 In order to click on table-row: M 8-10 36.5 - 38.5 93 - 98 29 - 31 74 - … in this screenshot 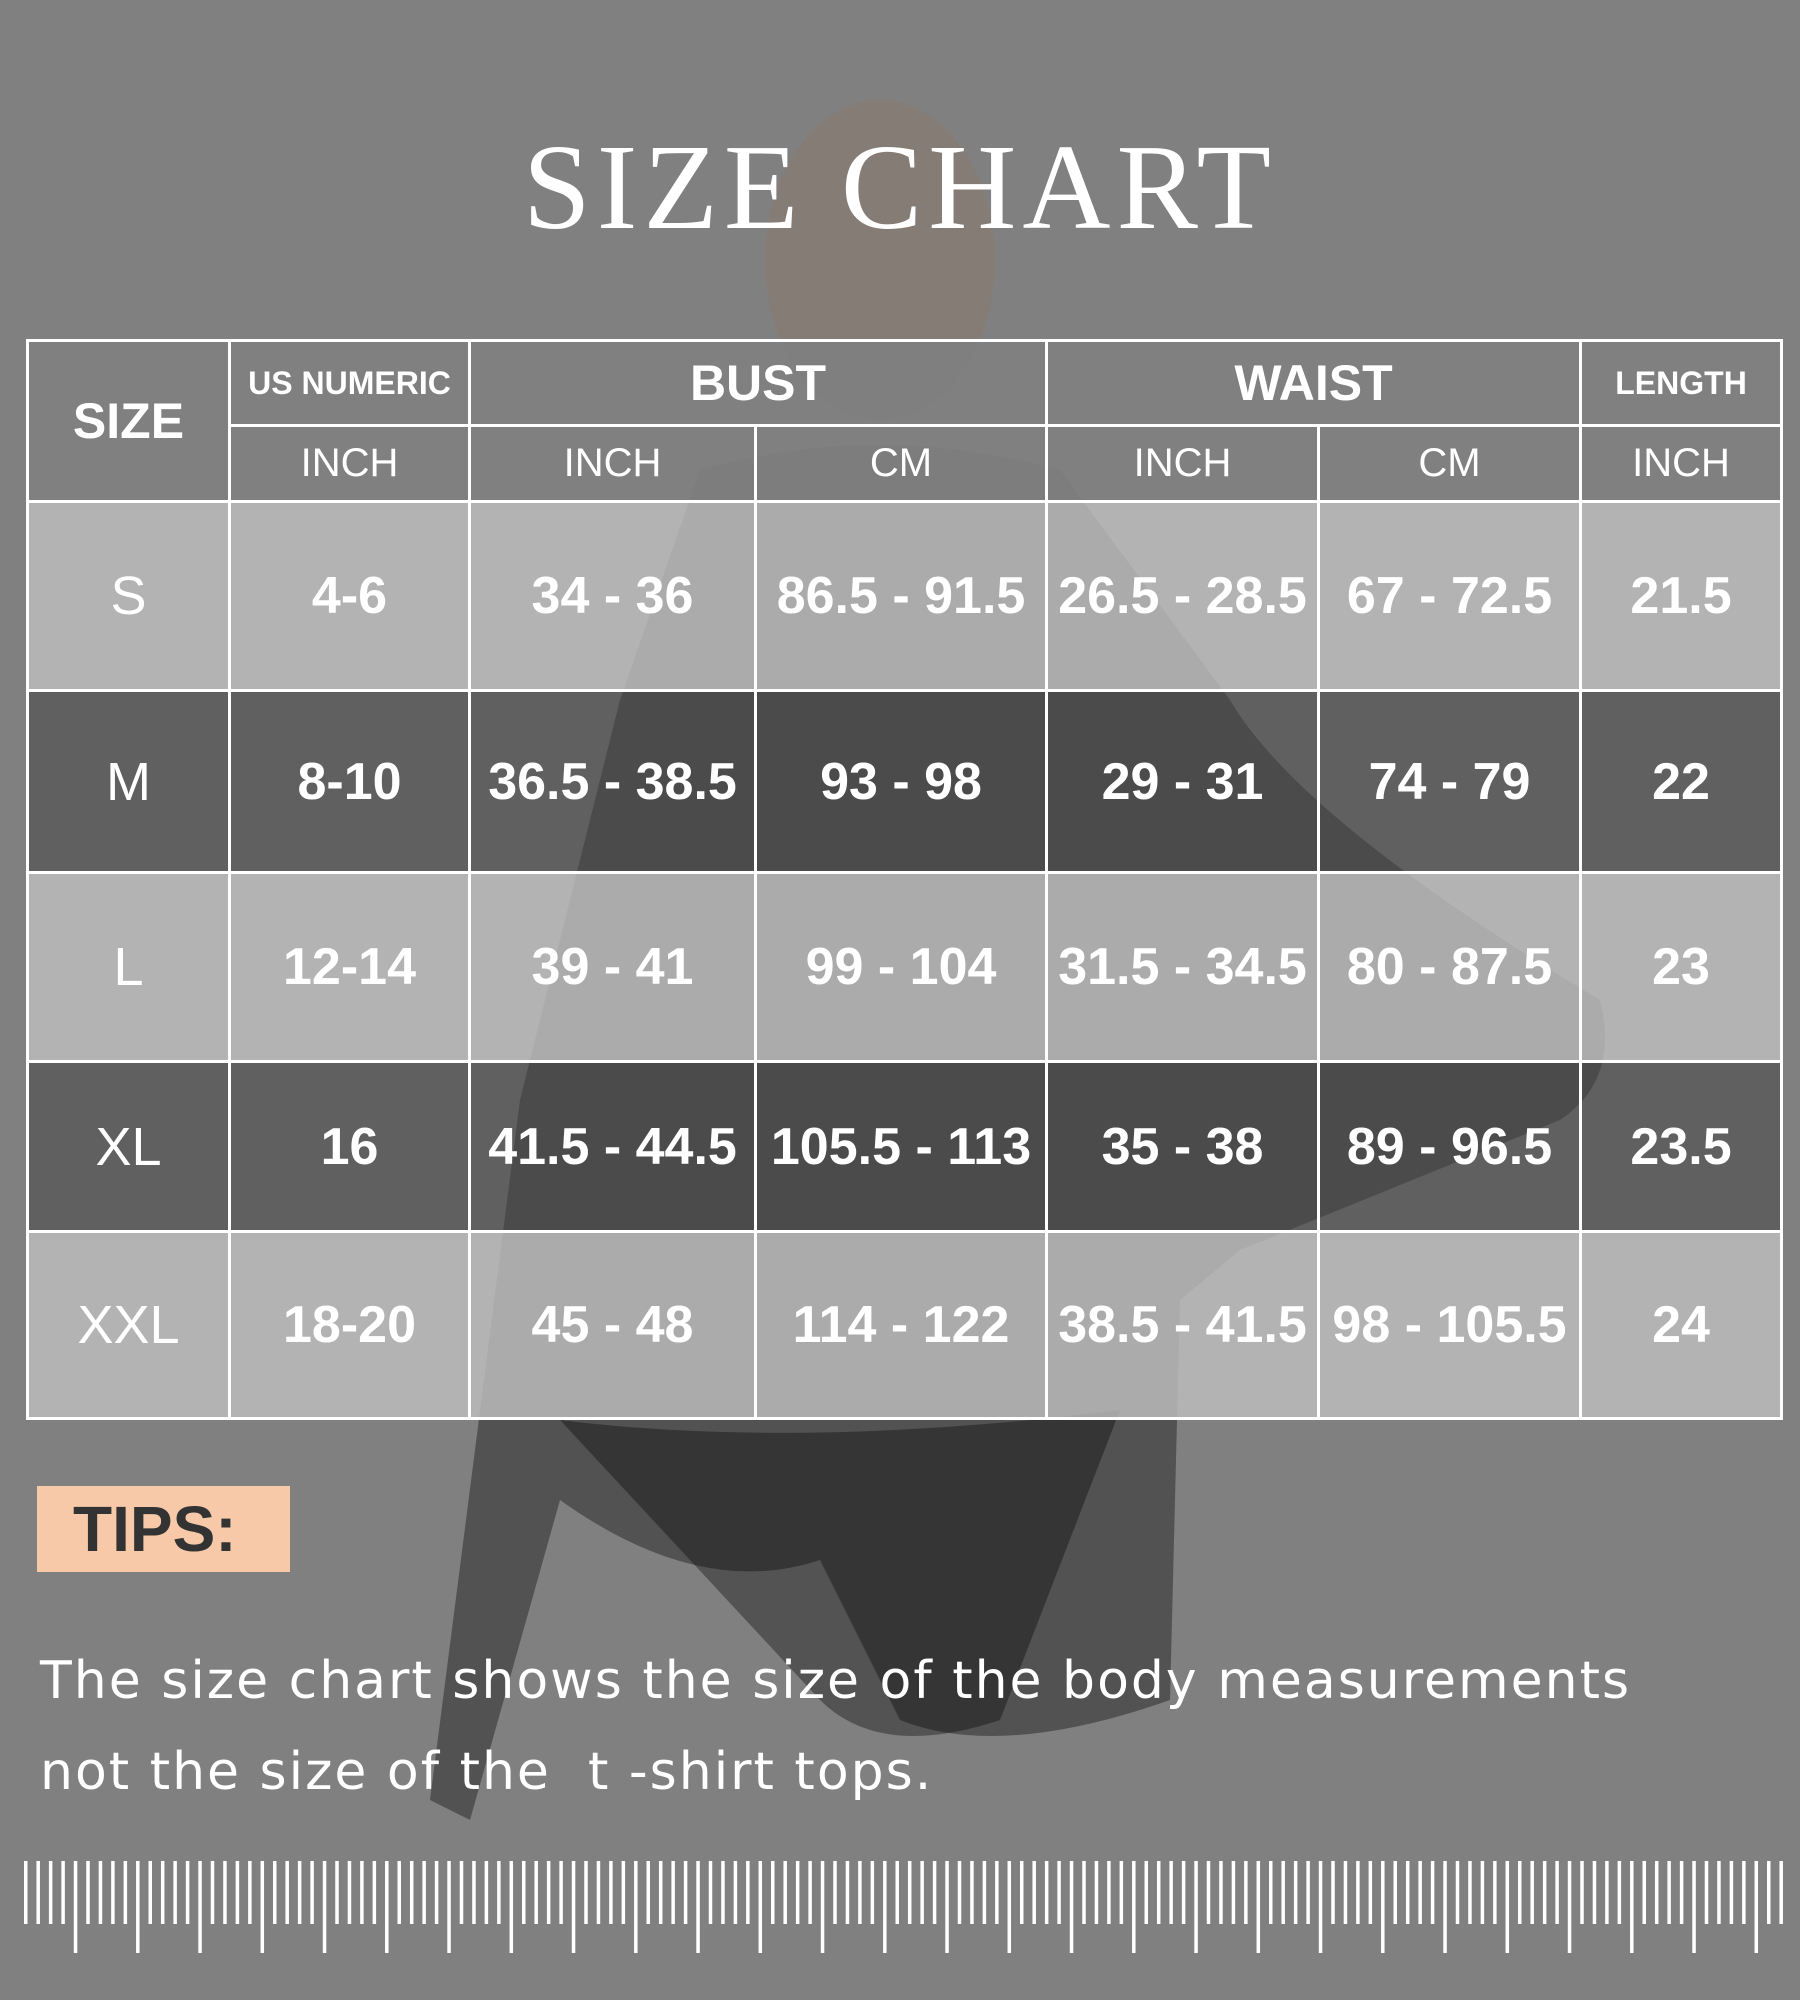, I will do `click(905, 781)`.